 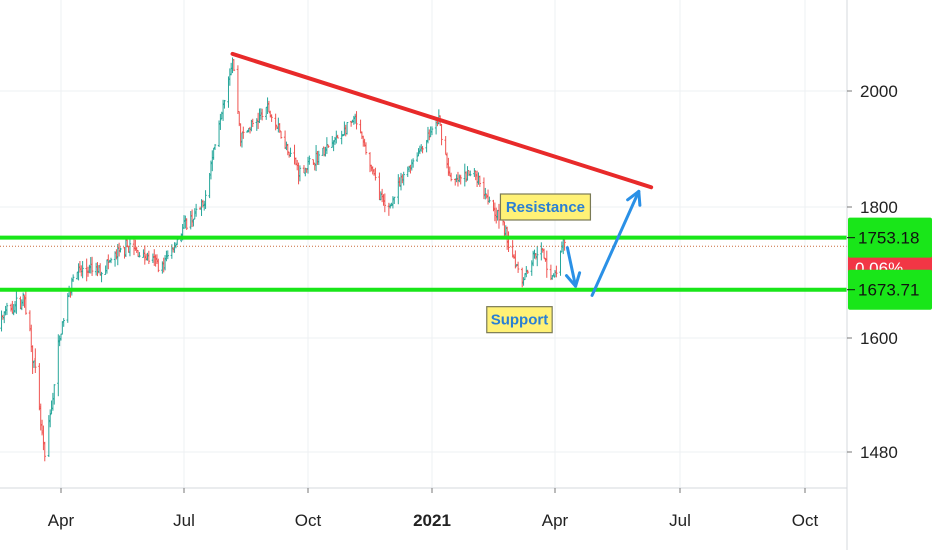 I want to click on annotation-text: Resistance, so click(x=545, y=207).